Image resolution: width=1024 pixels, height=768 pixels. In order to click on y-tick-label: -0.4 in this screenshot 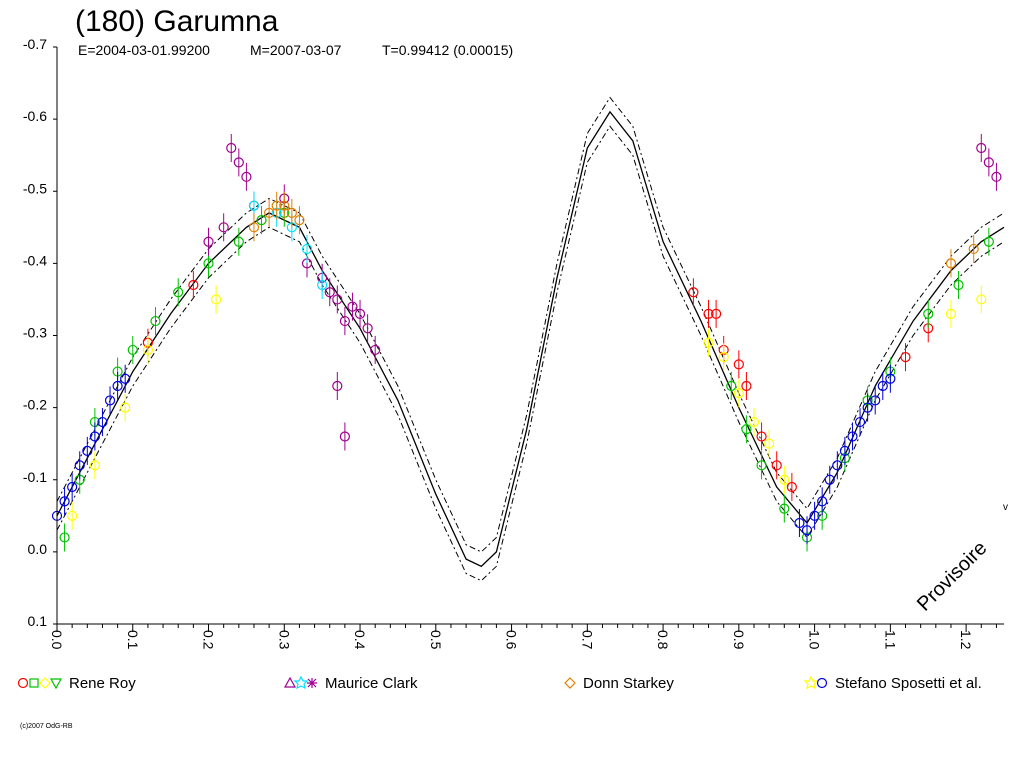, I will do `click(35, 260)`.